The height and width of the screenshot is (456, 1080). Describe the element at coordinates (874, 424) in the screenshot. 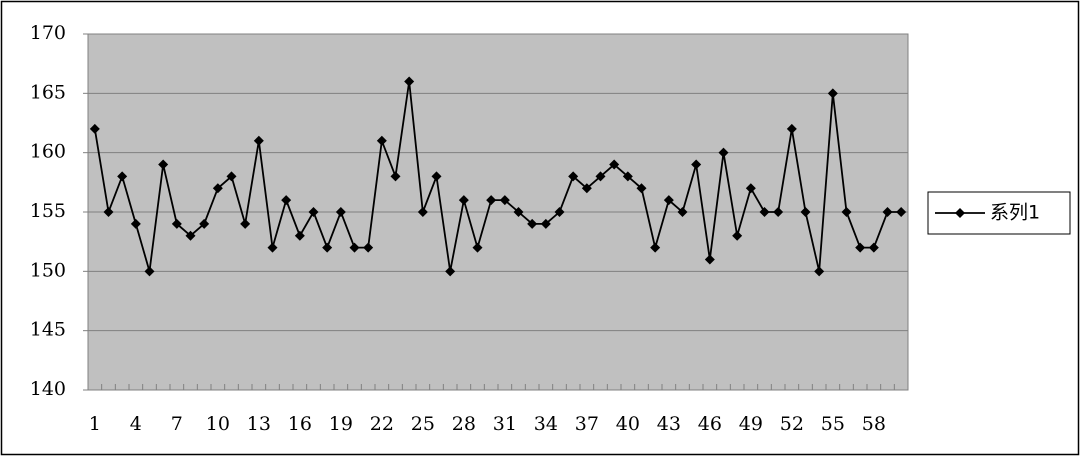

I see `x-tick-label: 58` at that location.